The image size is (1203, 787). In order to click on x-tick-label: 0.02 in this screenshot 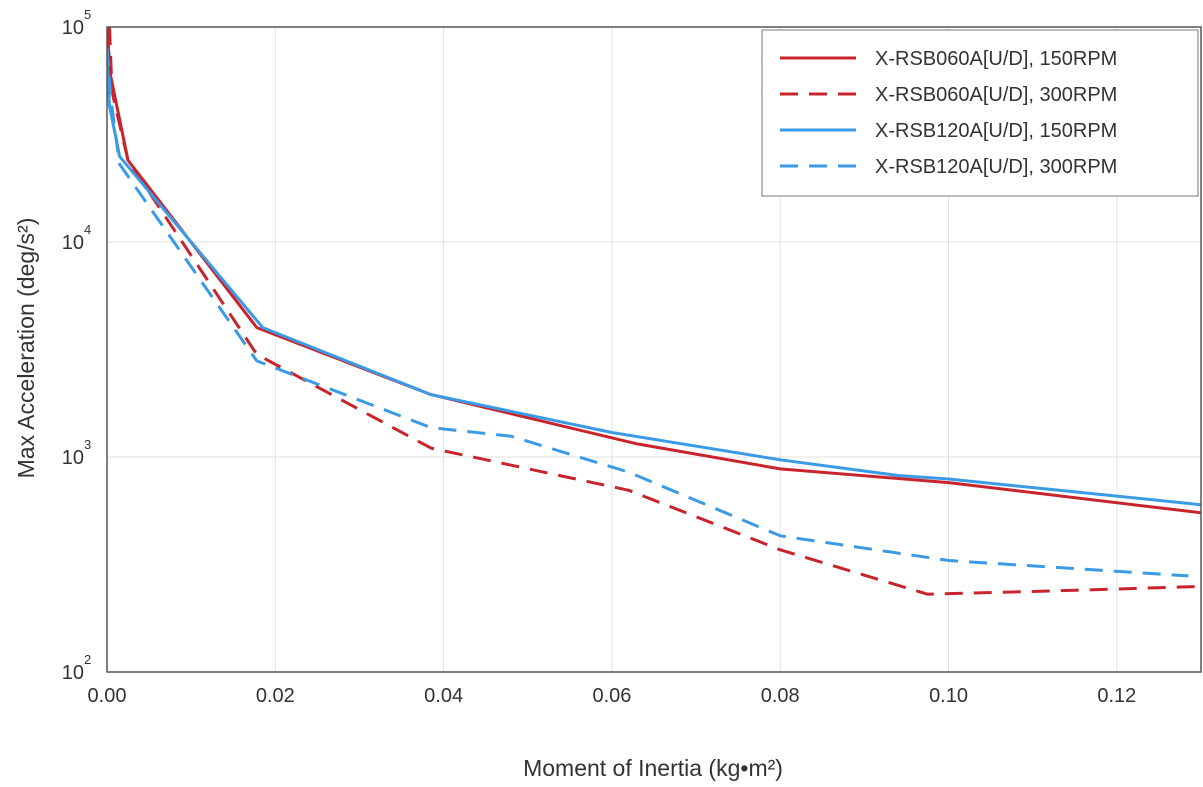, I will do `click(275, 696)`.